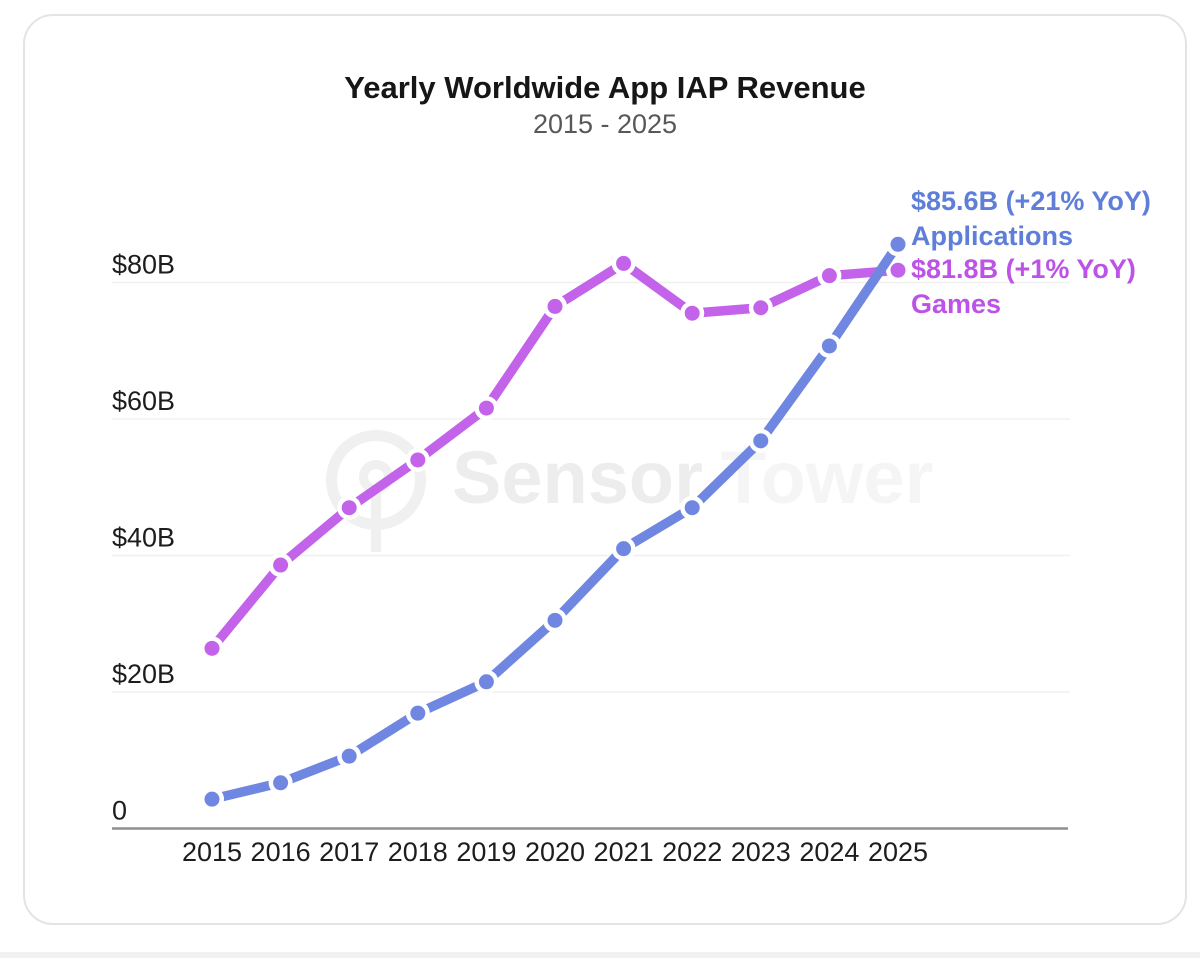 This screenshot has width=1200, height=958. What do you see at coordinates (143, 674) in the screenshot?
I see `y-tick-label: $20B` at bounding box center [143, 674].